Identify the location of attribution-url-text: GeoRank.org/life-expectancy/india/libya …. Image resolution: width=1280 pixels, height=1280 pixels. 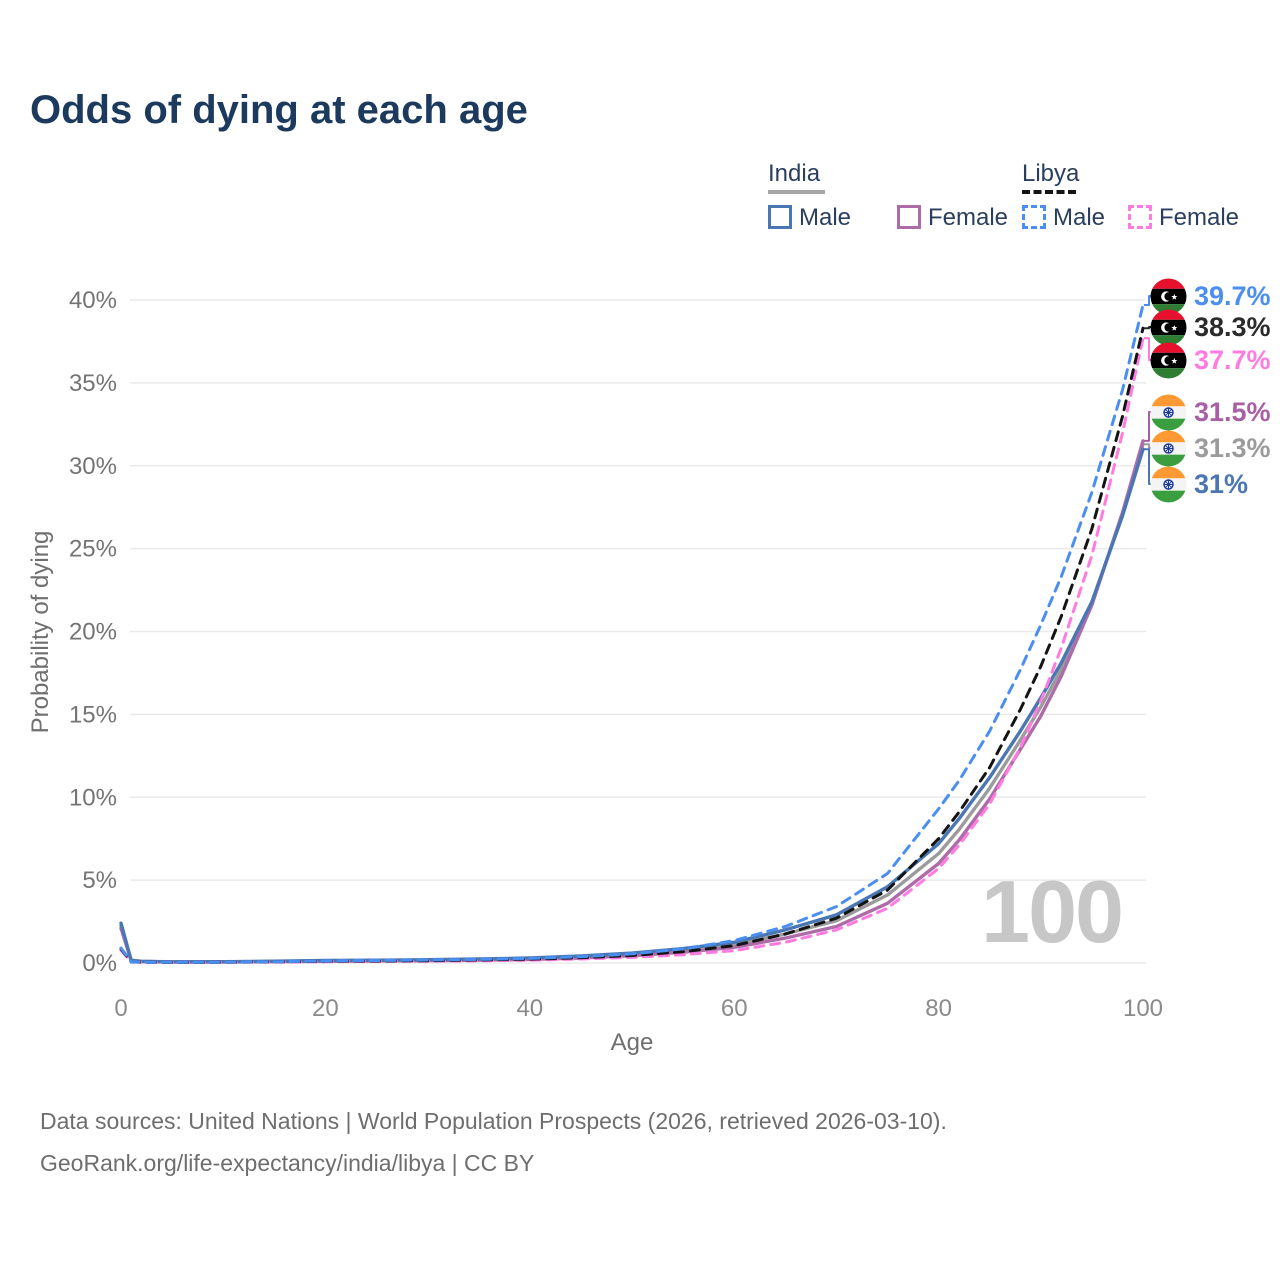
(287, 1163).